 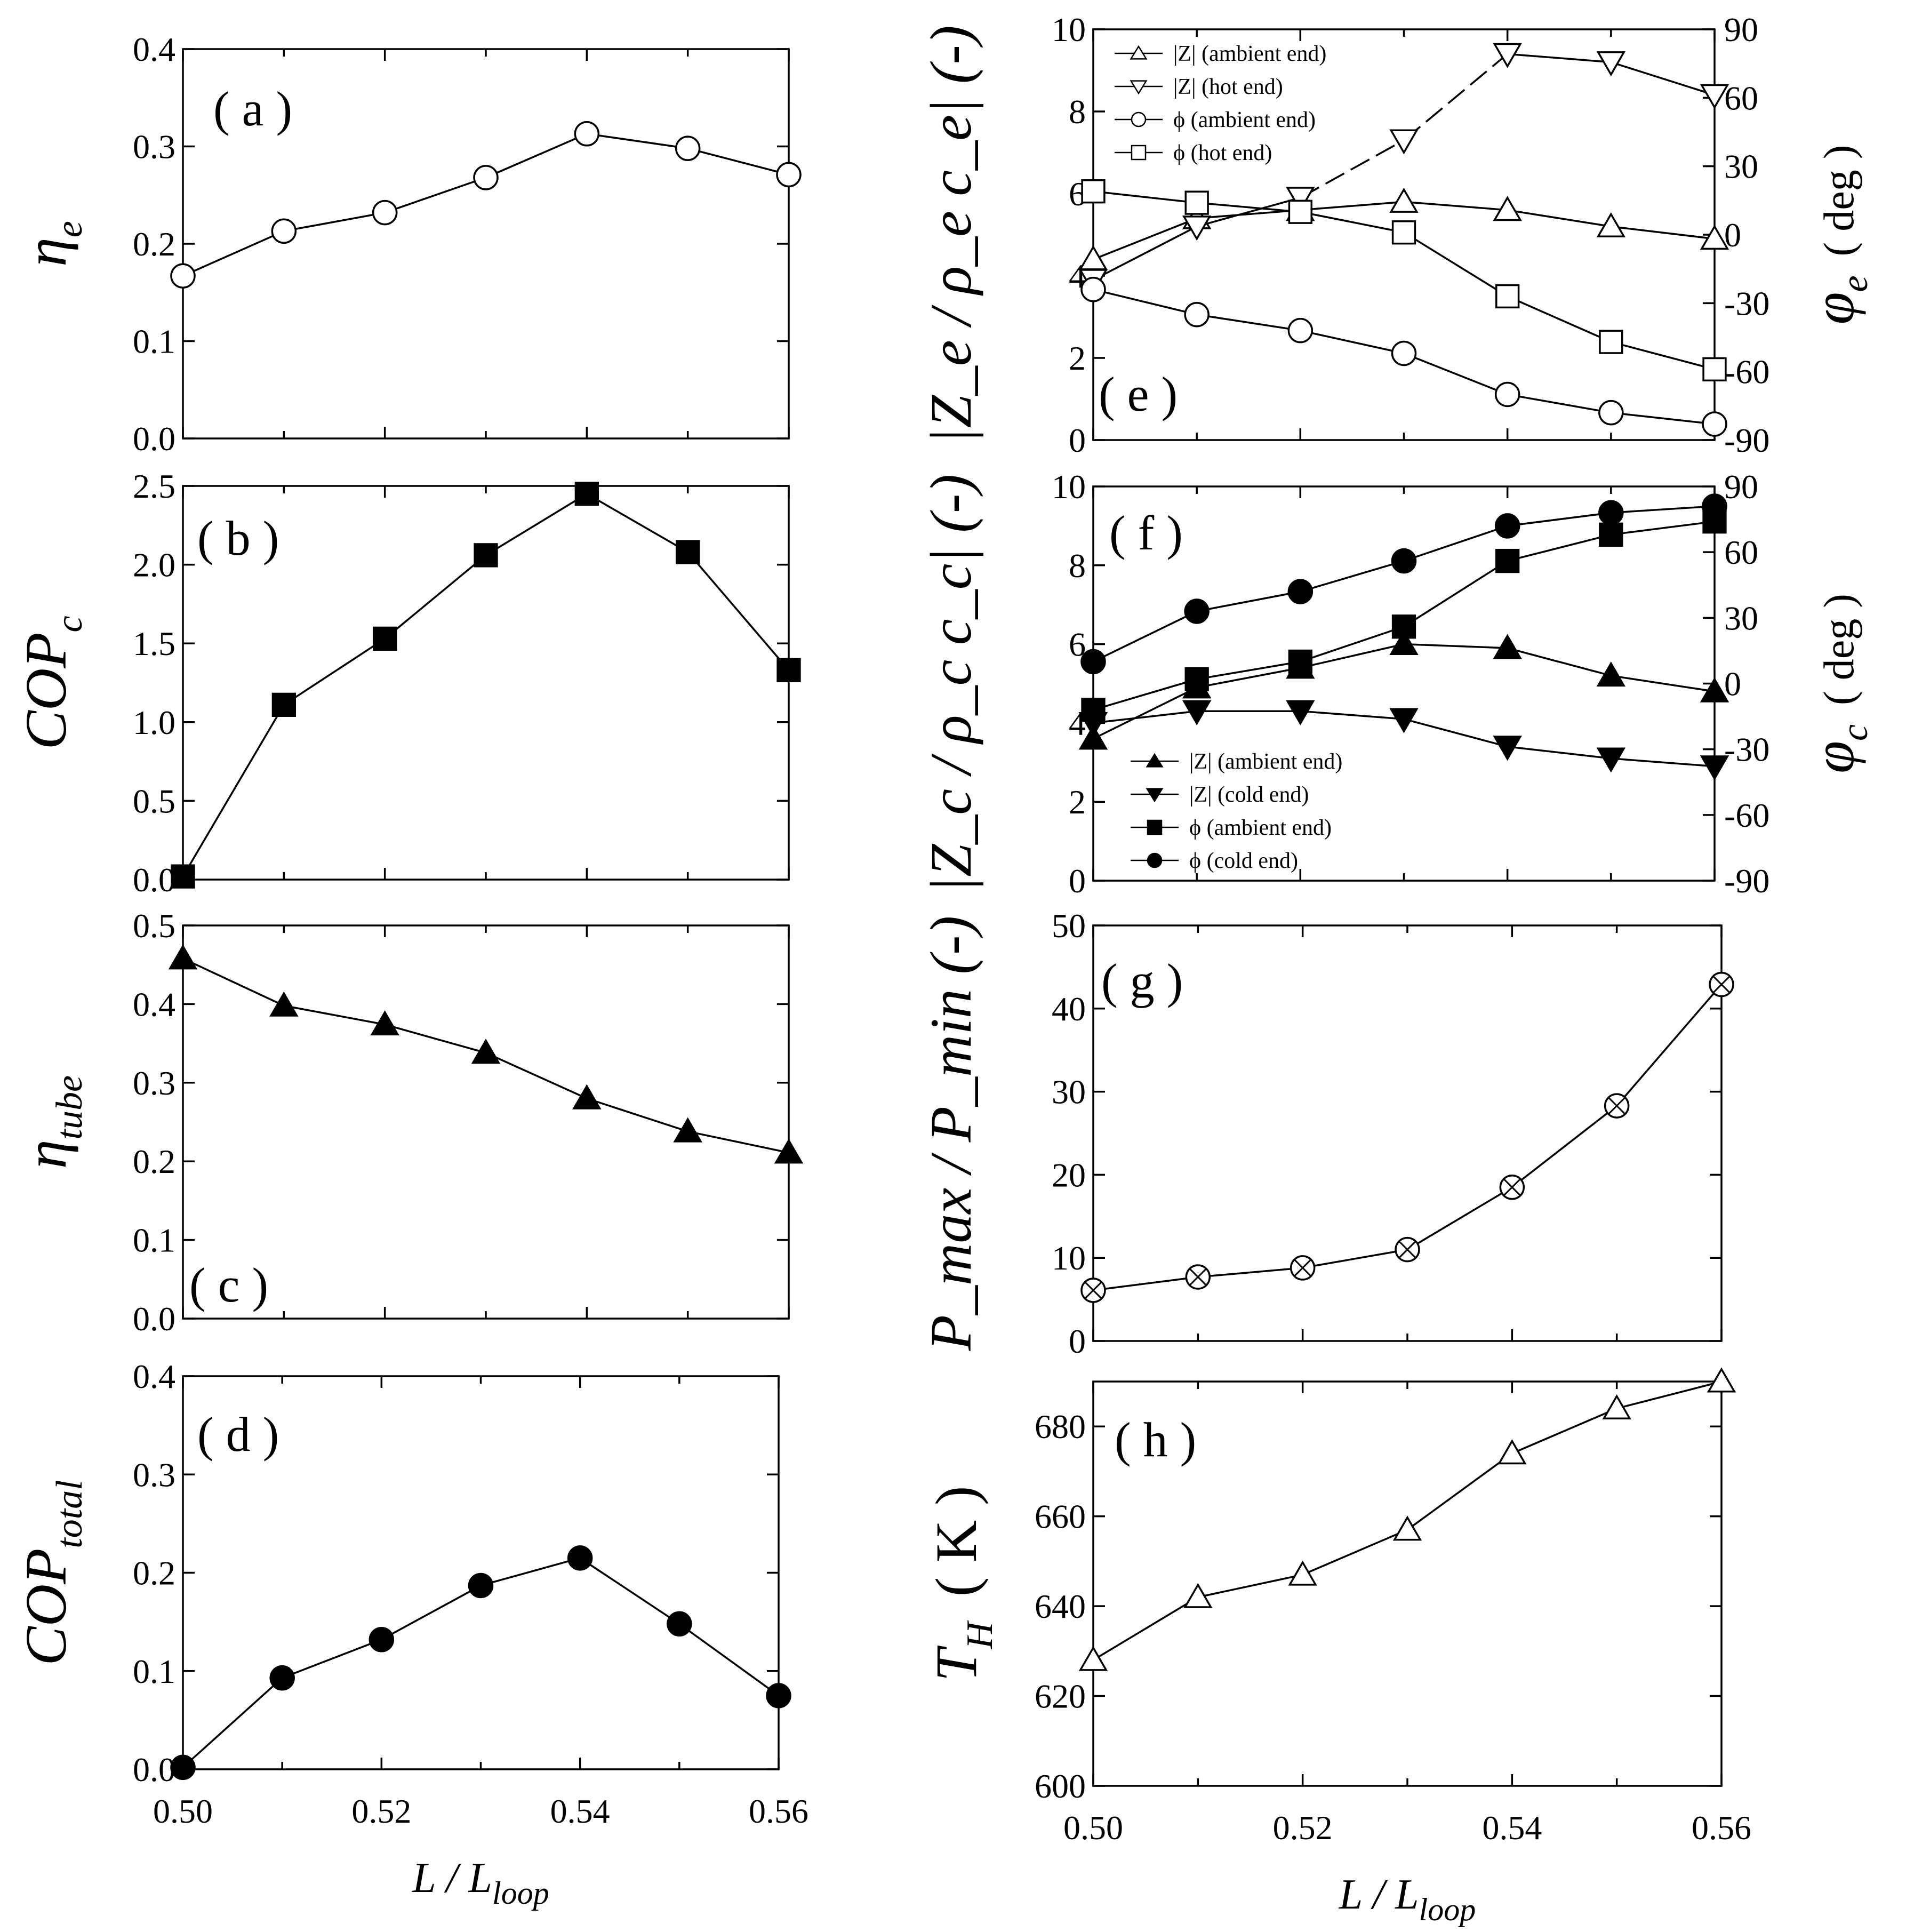 What do you see at coordinates (1061, 1786) in the screenshot?
I see `y-tick-label: 600` at bounding box center [1061, 1786].